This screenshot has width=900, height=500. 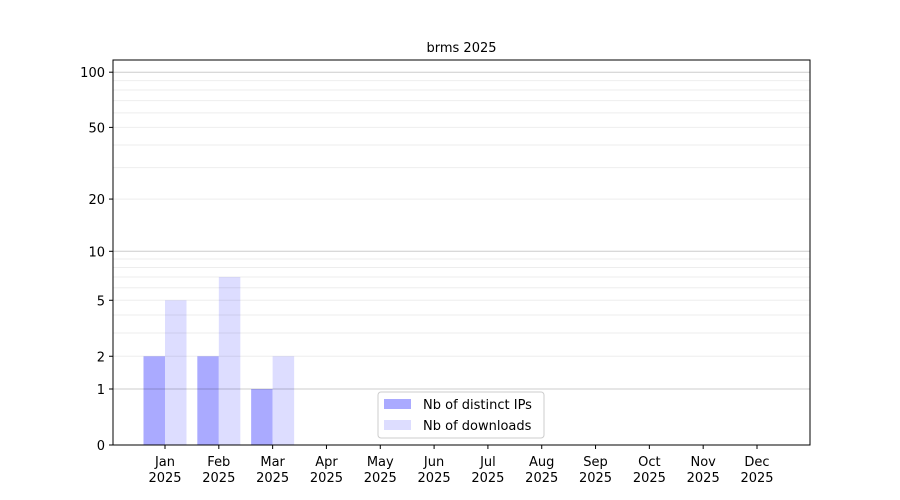 I want to click on x-tick-label: Jan 2025, so click(x=164, y=470).